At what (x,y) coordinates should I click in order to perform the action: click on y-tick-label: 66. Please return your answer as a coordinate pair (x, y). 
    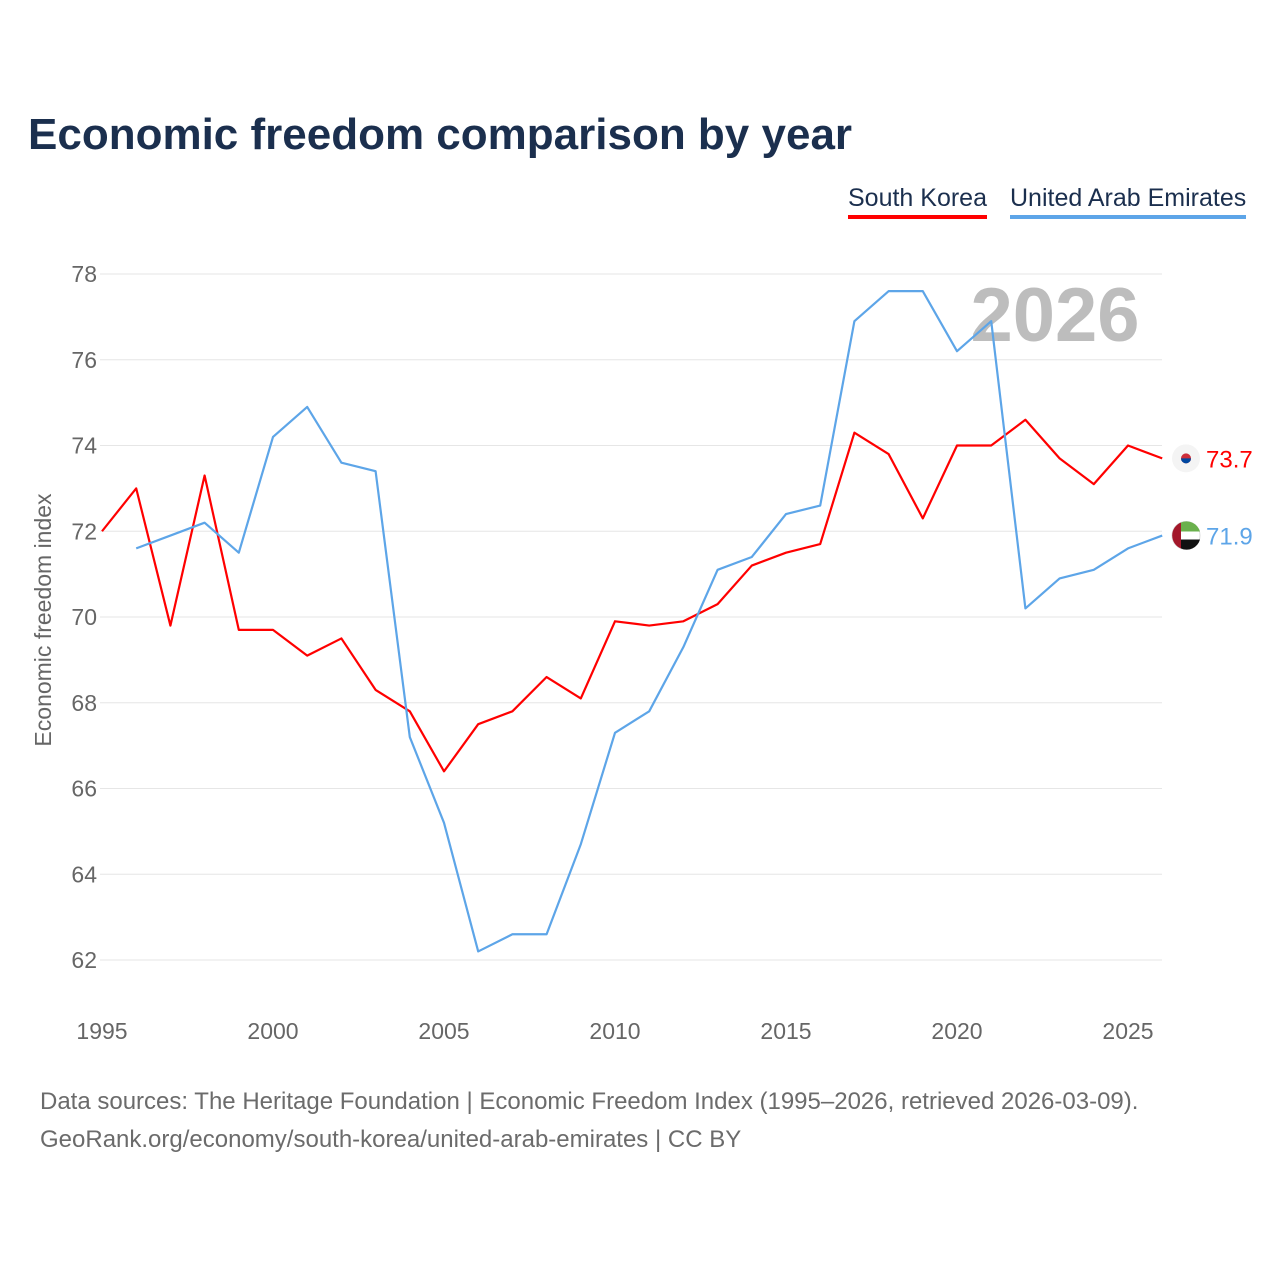
    Looking at the image, I should click on (84, 789).